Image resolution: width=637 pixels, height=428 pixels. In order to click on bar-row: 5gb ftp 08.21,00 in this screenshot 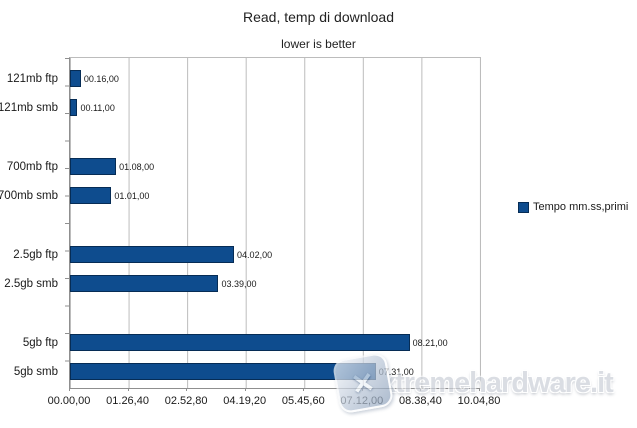, I will do `click(251, 342)`.